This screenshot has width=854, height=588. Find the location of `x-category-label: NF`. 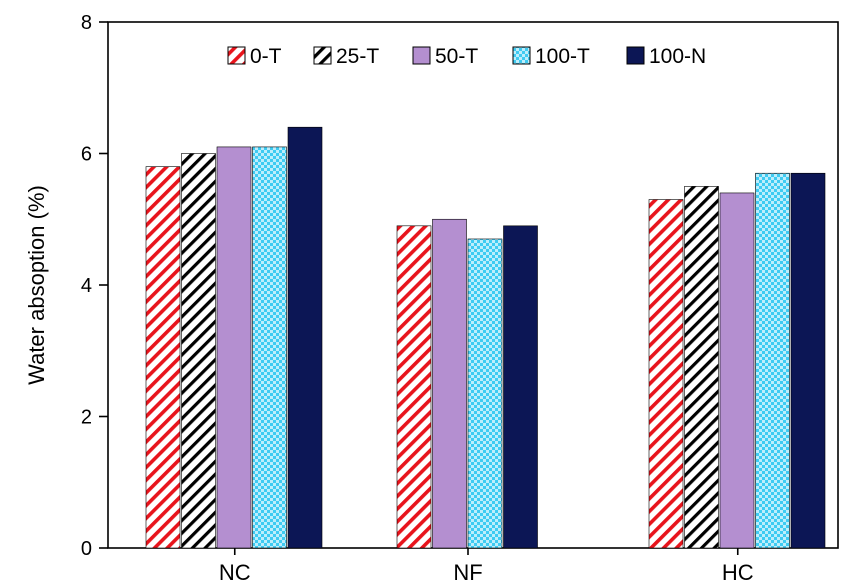

x-category-label: NF is located at coordinates (467, 572).